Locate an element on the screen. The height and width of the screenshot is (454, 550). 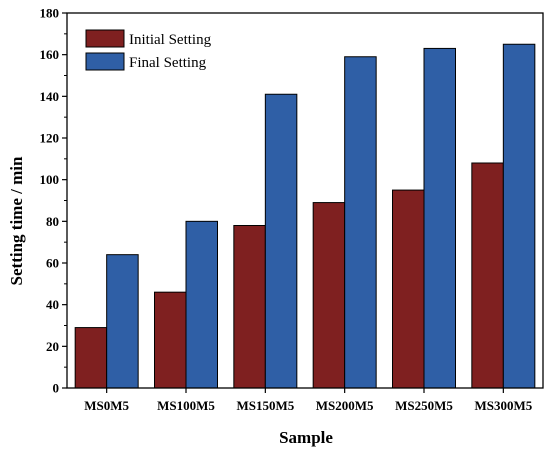
y-tick-label: 20 is located at coordinates (52, 346).